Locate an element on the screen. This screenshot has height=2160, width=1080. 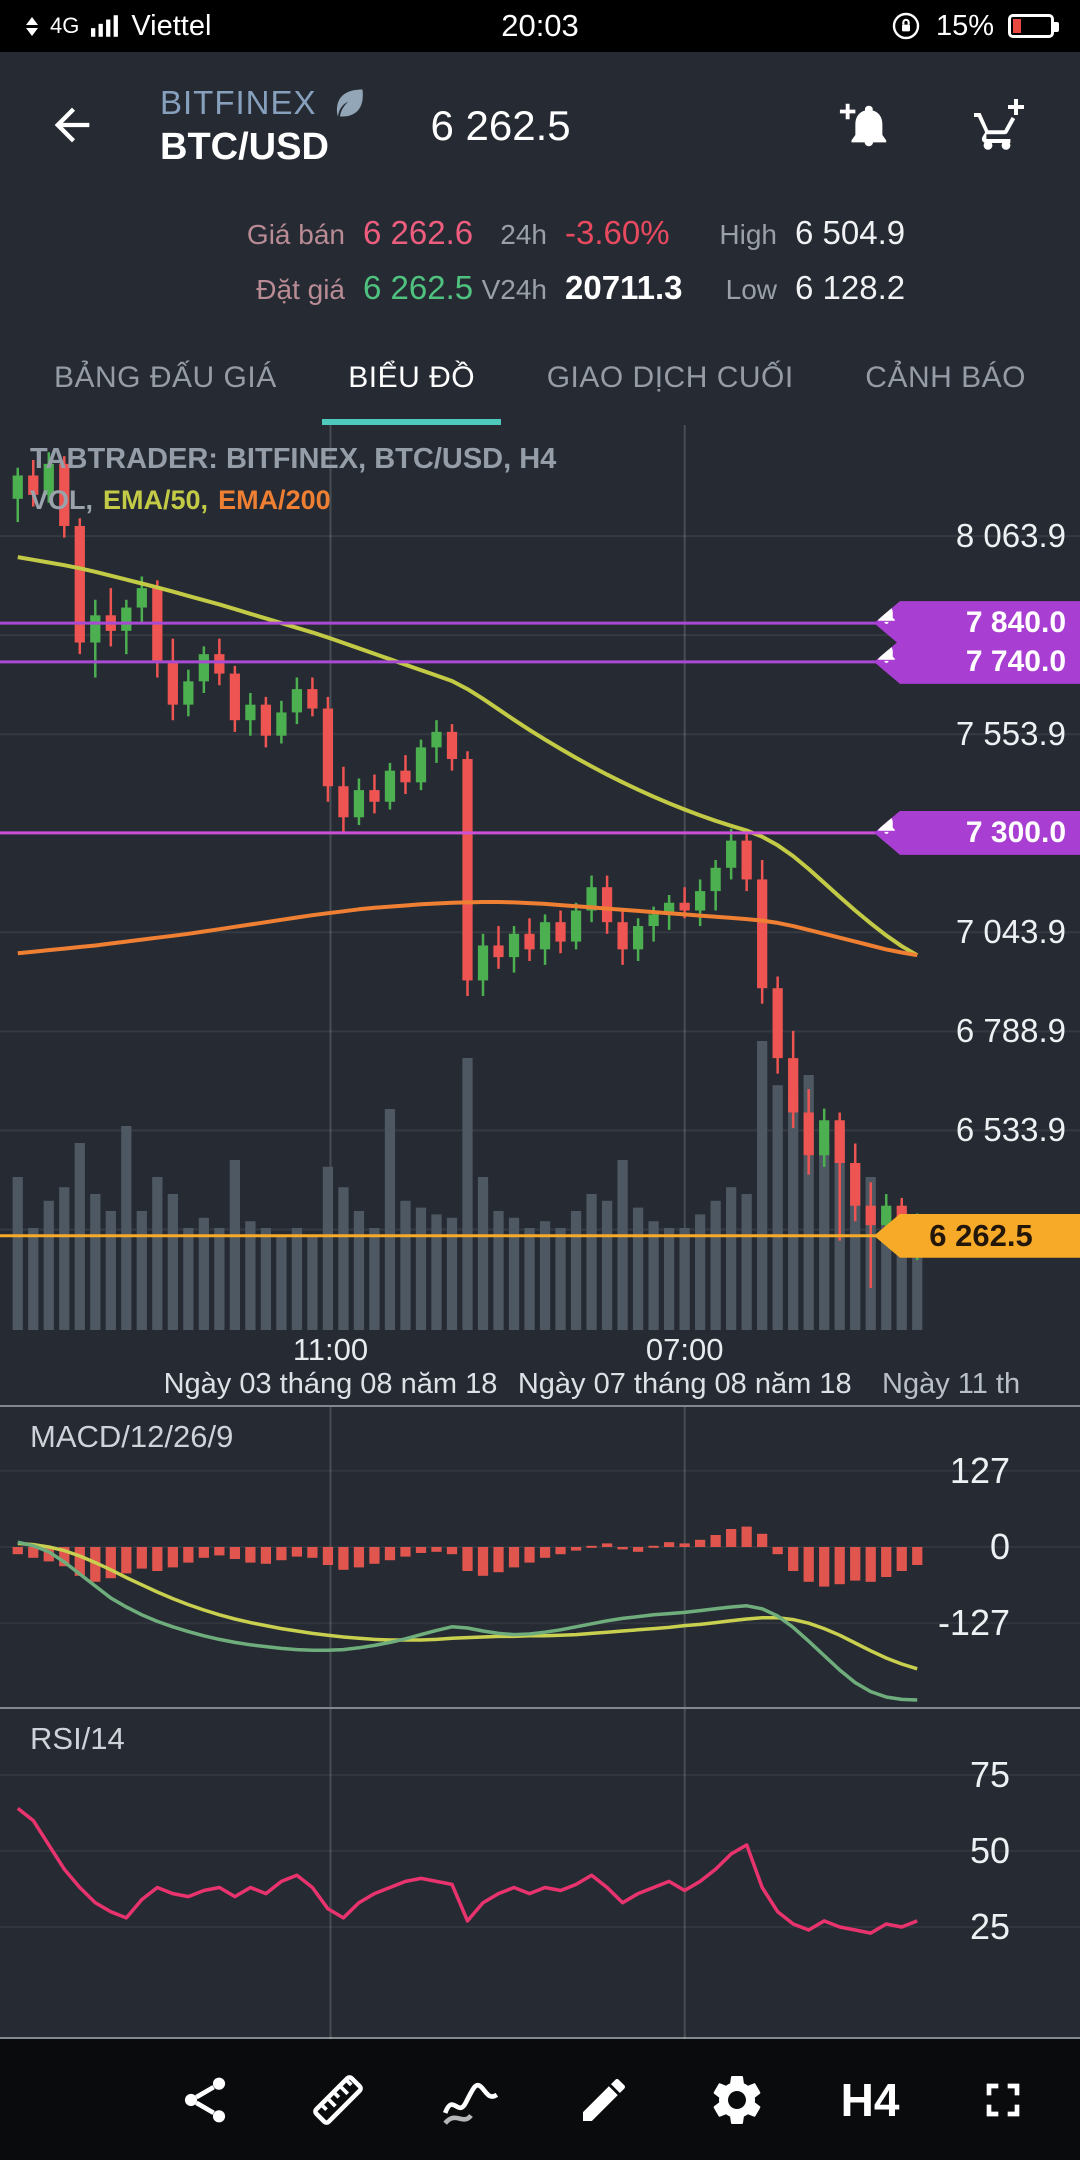
header-price: 6 262.5 is located at coordinates (500, 125).